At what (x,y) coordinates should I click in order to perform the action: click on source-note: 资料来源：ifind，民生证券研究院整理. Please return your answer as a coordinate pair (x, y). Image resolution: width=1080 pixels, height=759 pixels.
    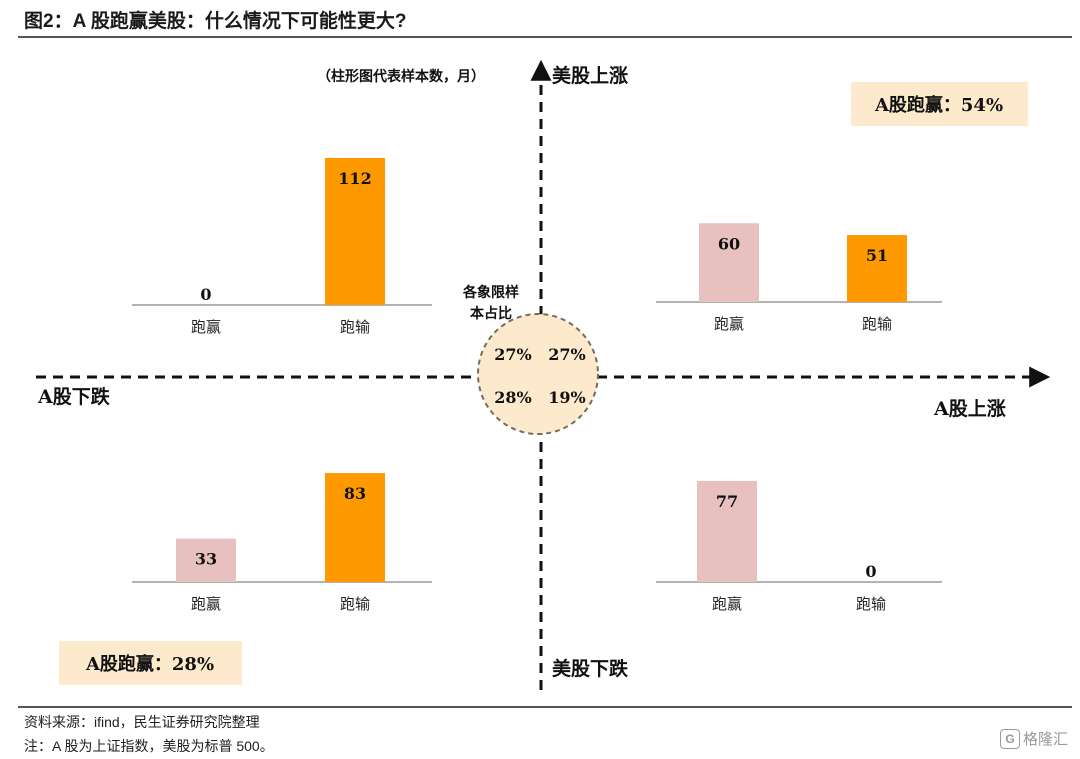
    Looking at the image, I should click on (142, 722).